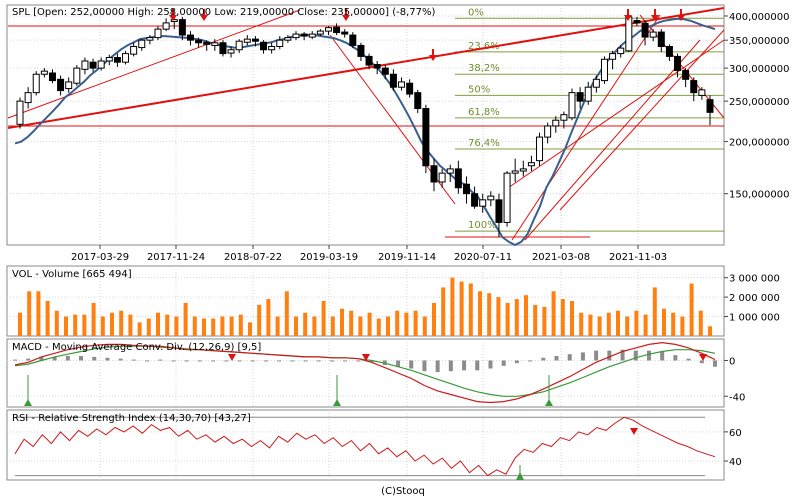 The height and width of the screenshot is (500, 800). I want to click on macd-lines, so click(365, 372).